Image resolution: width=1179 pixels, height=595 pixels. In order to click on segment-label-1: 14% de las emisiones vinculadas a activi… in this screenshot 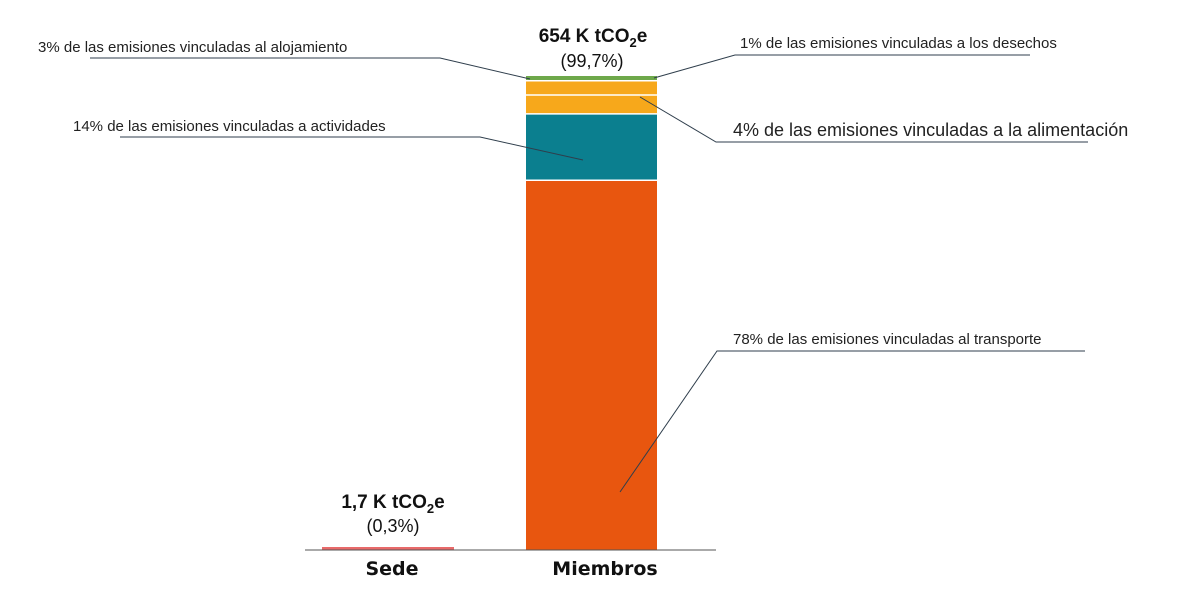, I will do `click(229, 126)`.